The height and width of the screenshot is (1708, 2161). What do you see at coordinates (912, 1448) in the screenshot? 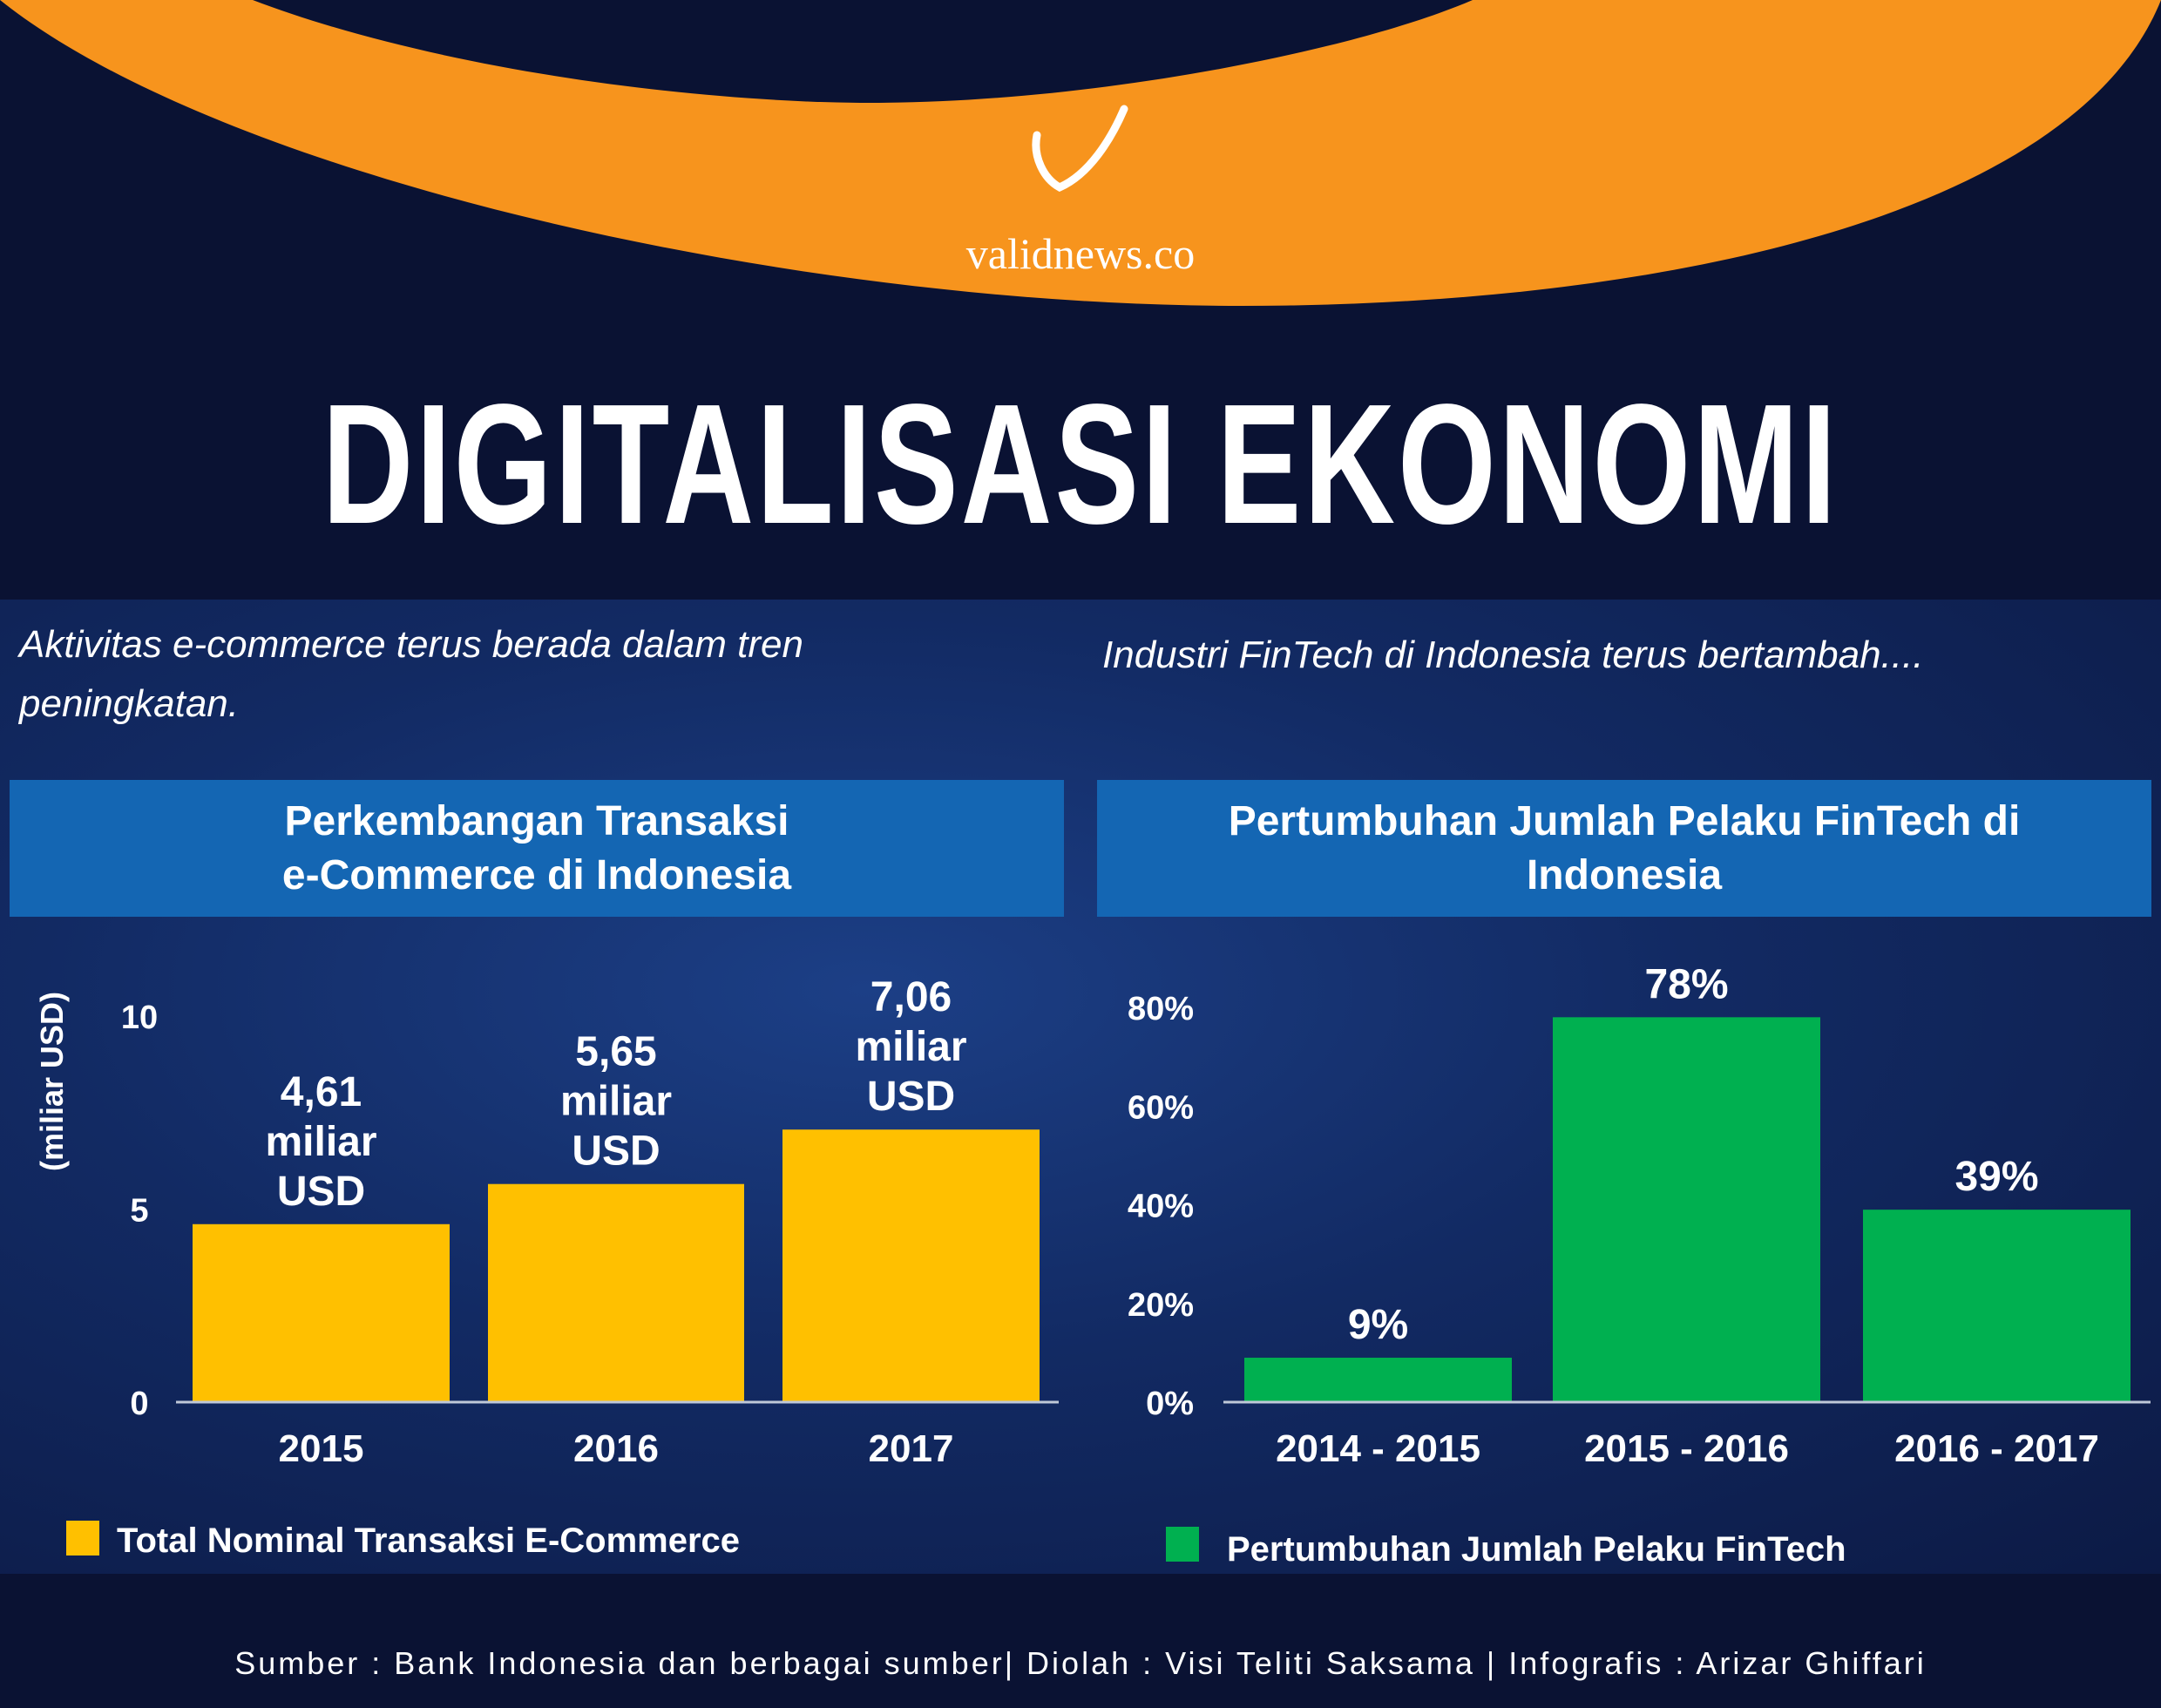
I see `x-tick-label: 2017` at bounding box center [912, 1448].